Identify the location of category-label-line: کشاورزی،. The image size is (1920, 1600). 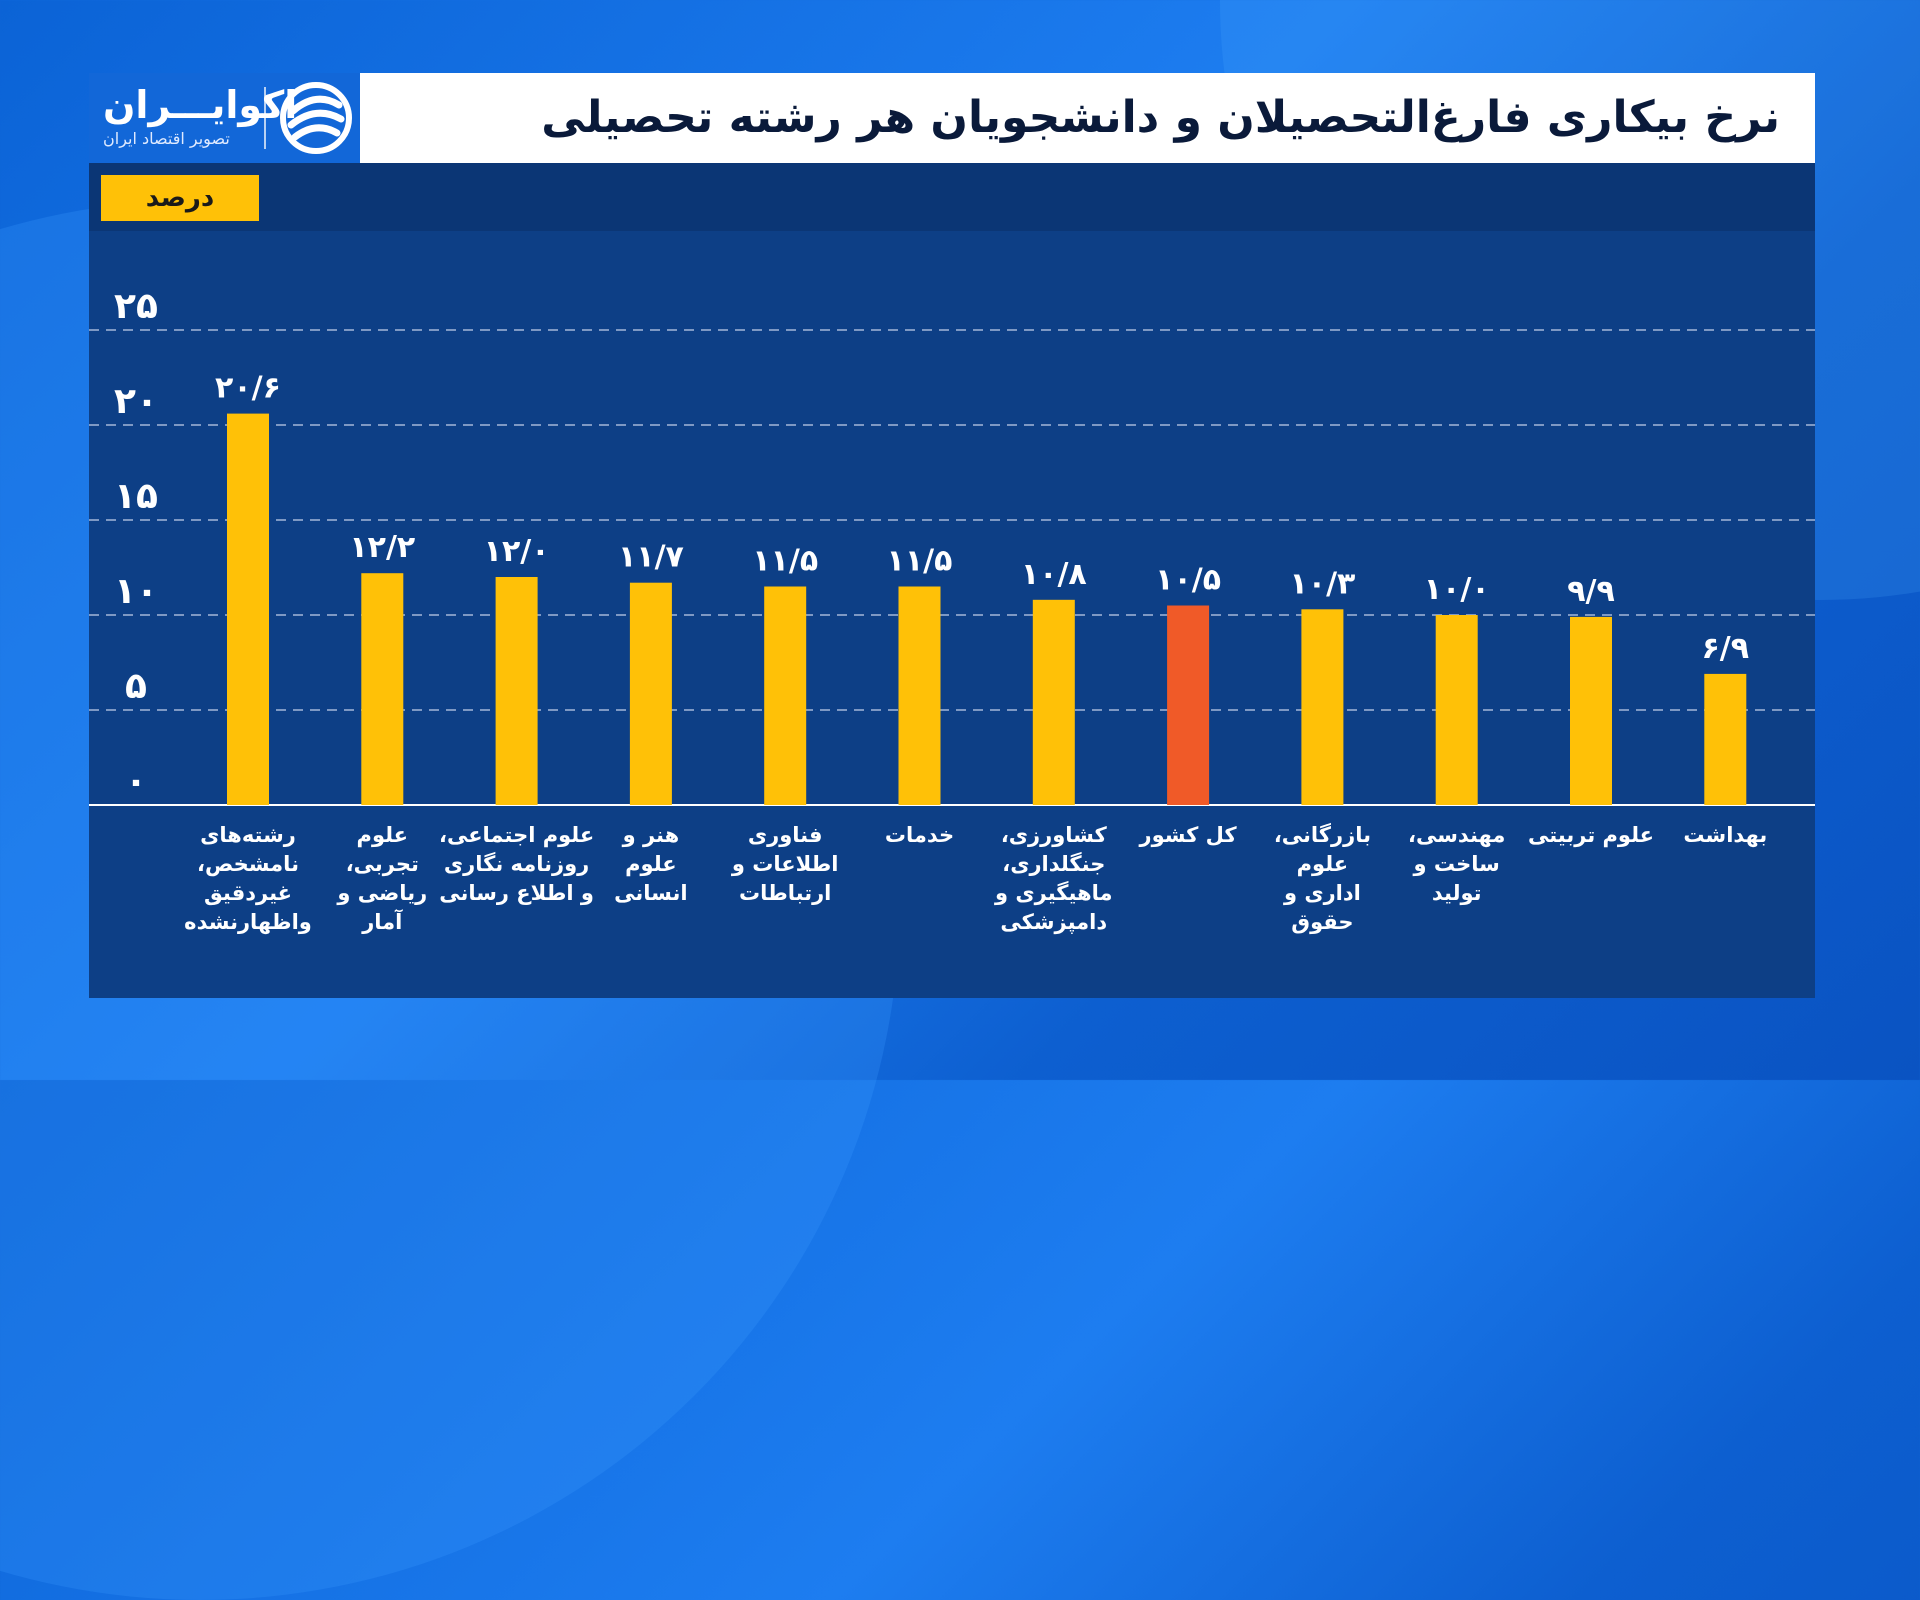
(1054, 835).